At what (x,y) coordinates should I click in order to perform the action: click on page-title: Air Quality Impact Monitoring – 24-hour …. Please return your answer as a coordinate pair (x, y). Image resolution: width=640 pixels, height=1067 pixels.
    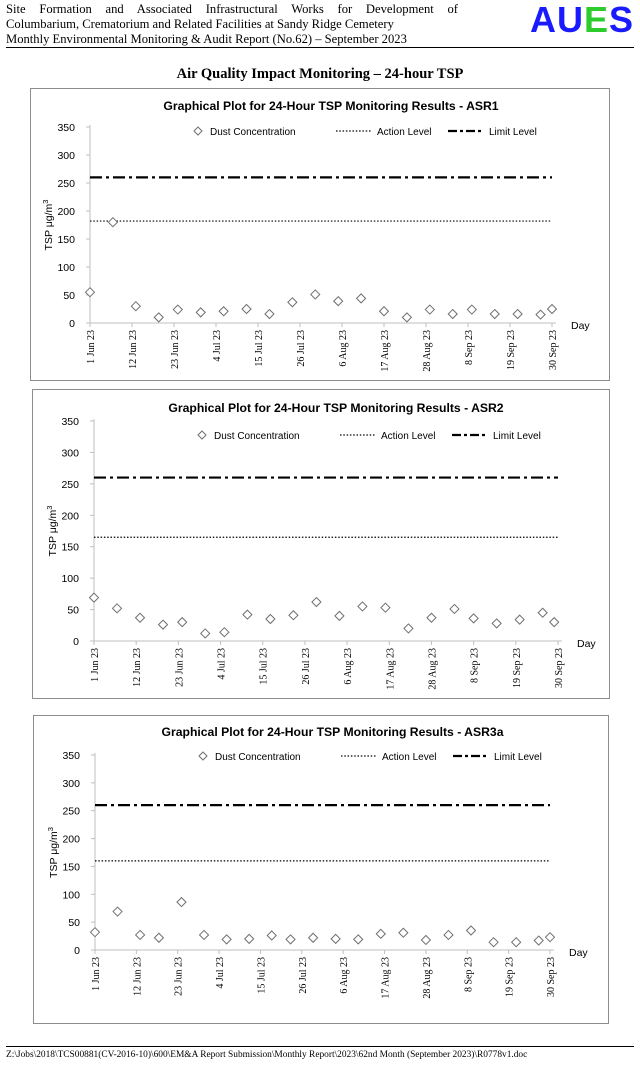
    Looking at the image, I should click on (320, 74).